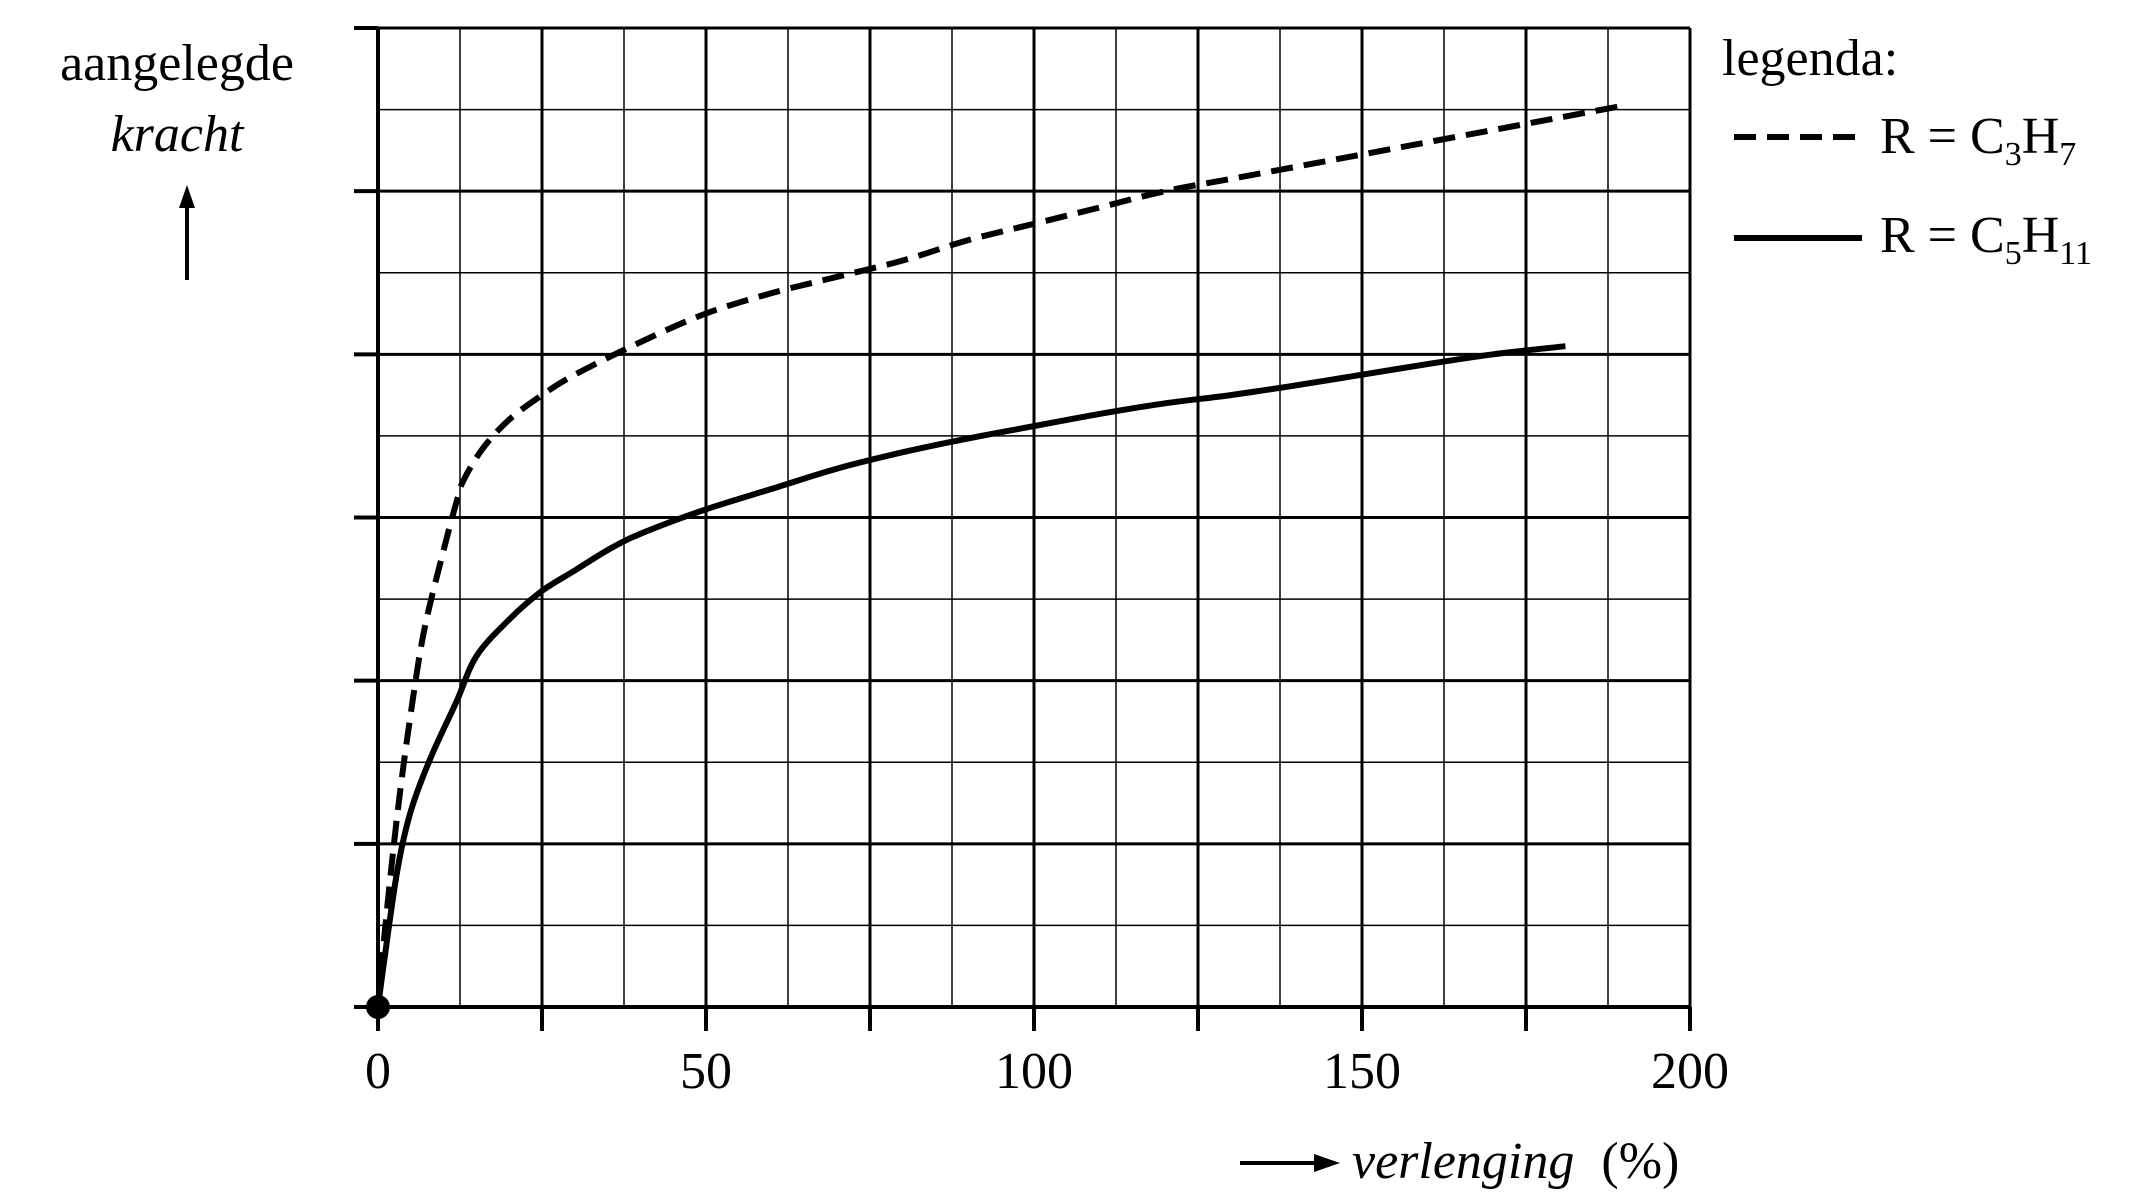 The image size is (2148, 1204). Describe the element at coordinates (1362, 1071) in the screenshot. I see `x-tick-label: 150` at that location.